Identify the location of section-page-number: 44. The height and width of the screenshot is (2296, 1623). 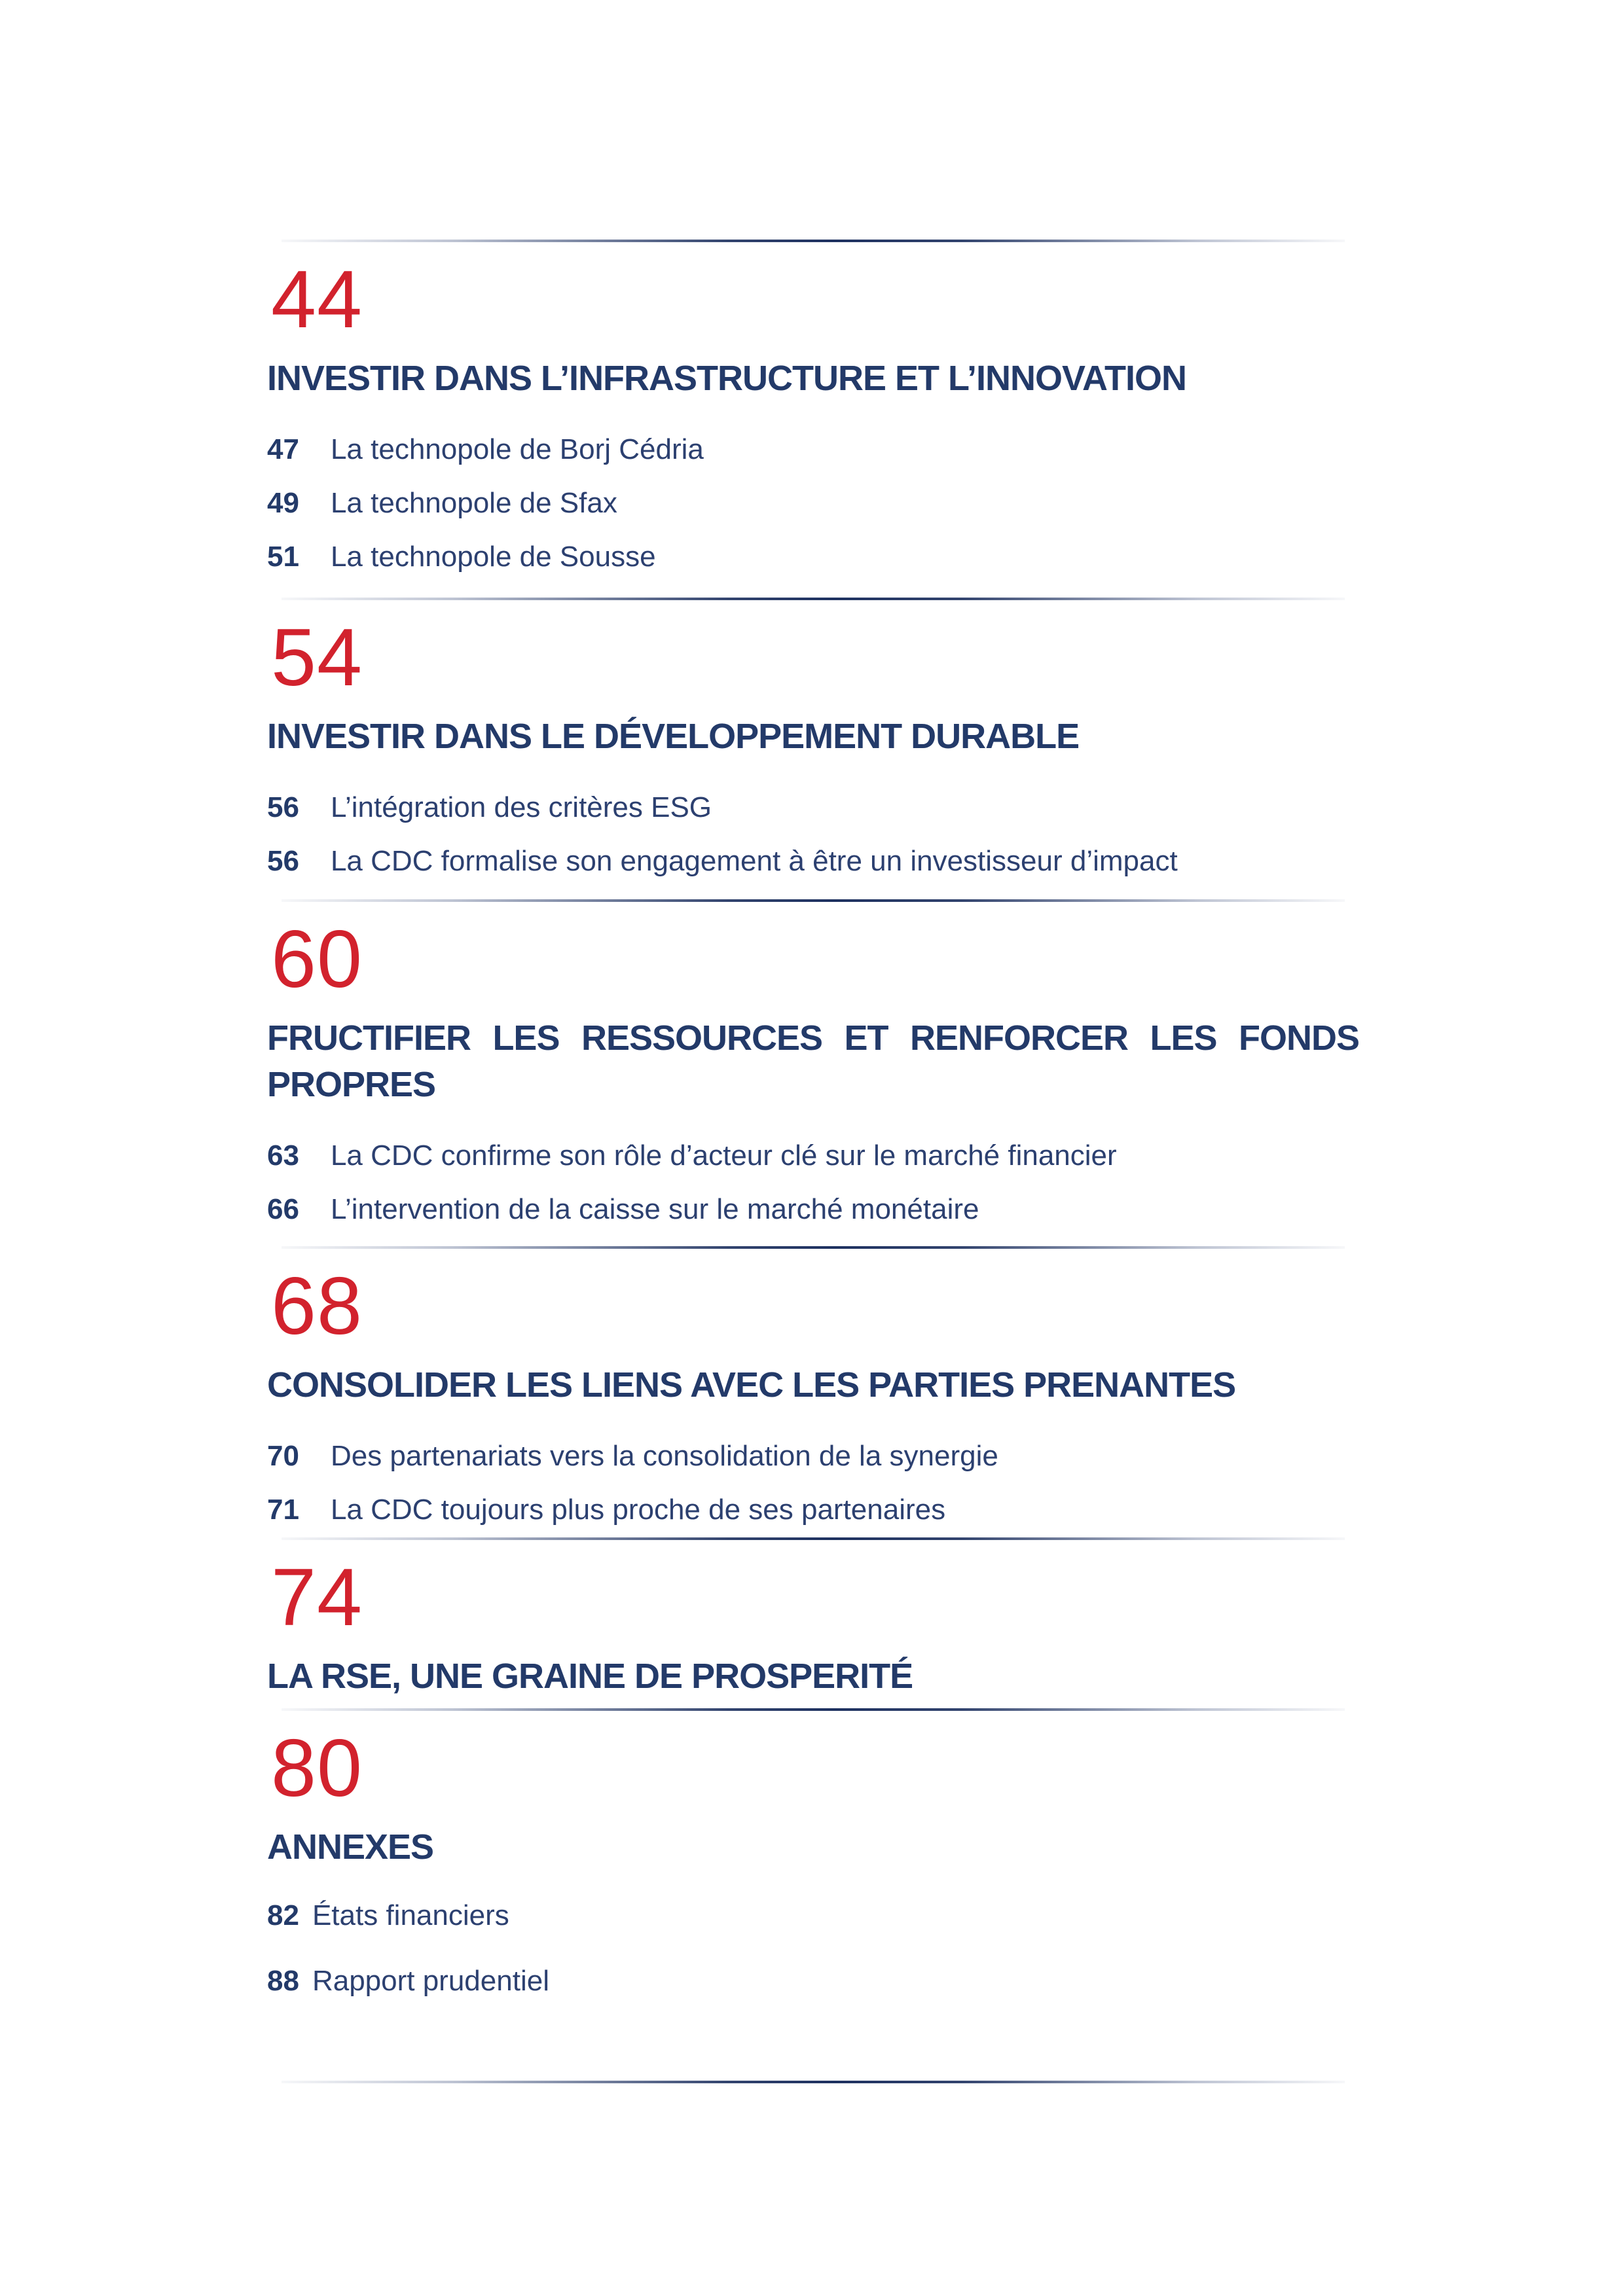
(317, 300).